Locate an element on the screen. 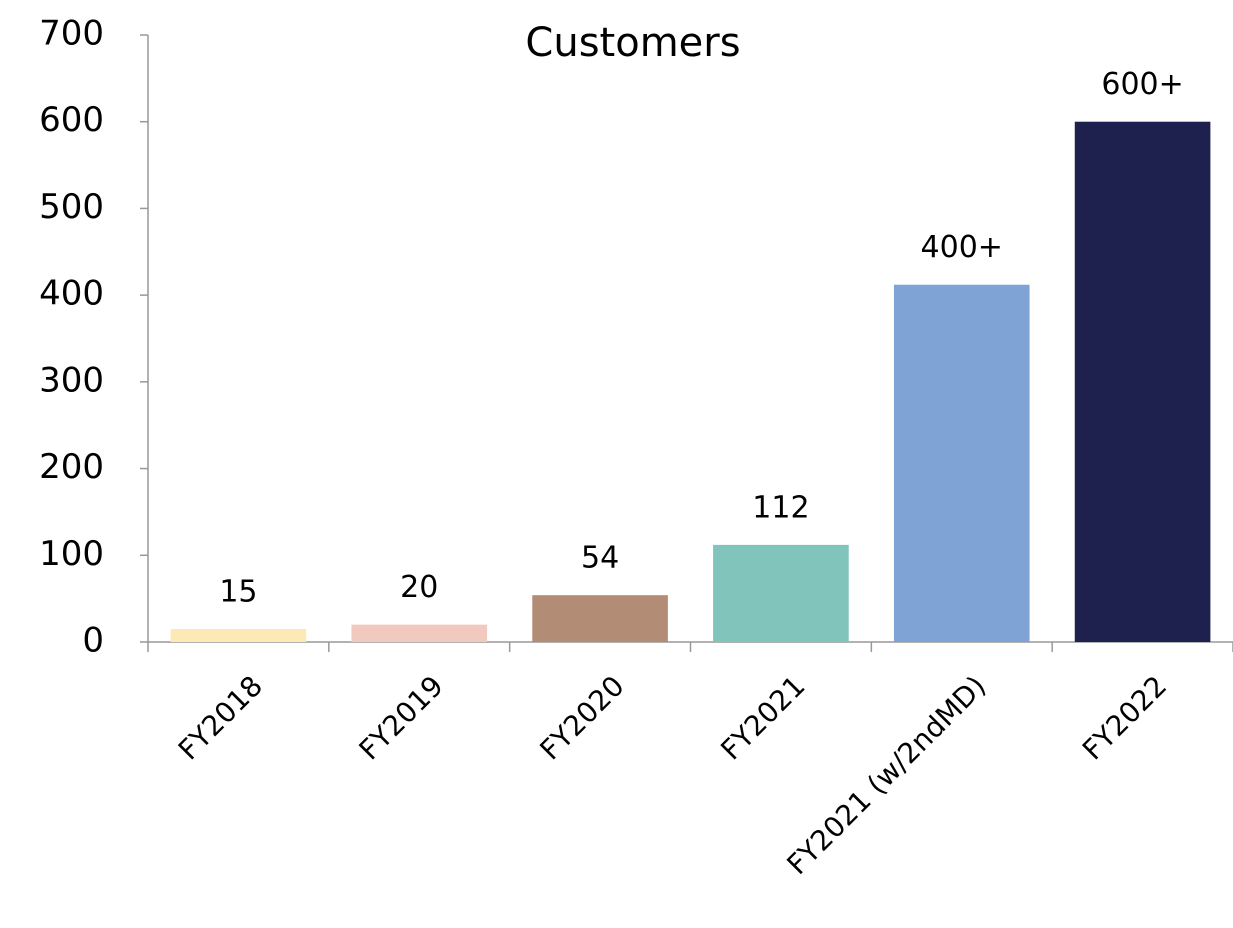 The height and width of the screenshot is (928, 1233). y-tick-label: 100 is located at coordinates (71, 554).